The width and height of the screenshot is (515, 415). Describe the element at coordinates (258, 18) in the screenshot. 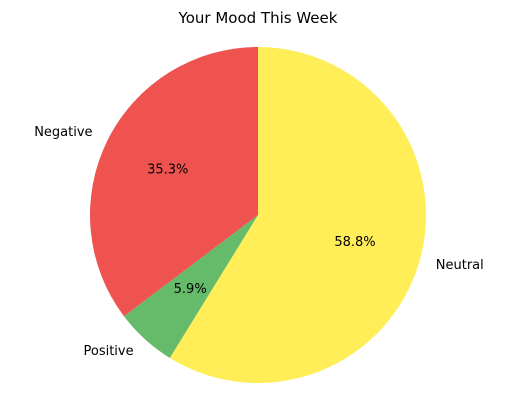

I see `chart-title: Your Mood This Week` at that location.